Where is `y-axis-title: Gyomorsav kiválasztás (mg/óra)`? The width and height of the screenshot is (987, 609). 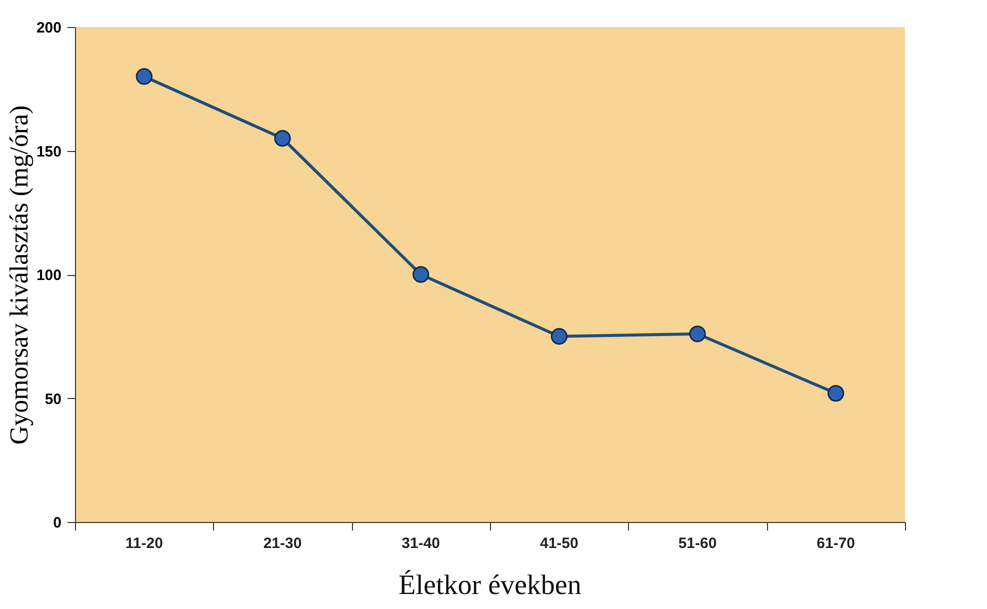
y-axis-title: Gyomorsav kiválasztás (mg/óra) is located at coordinates (19, 275).